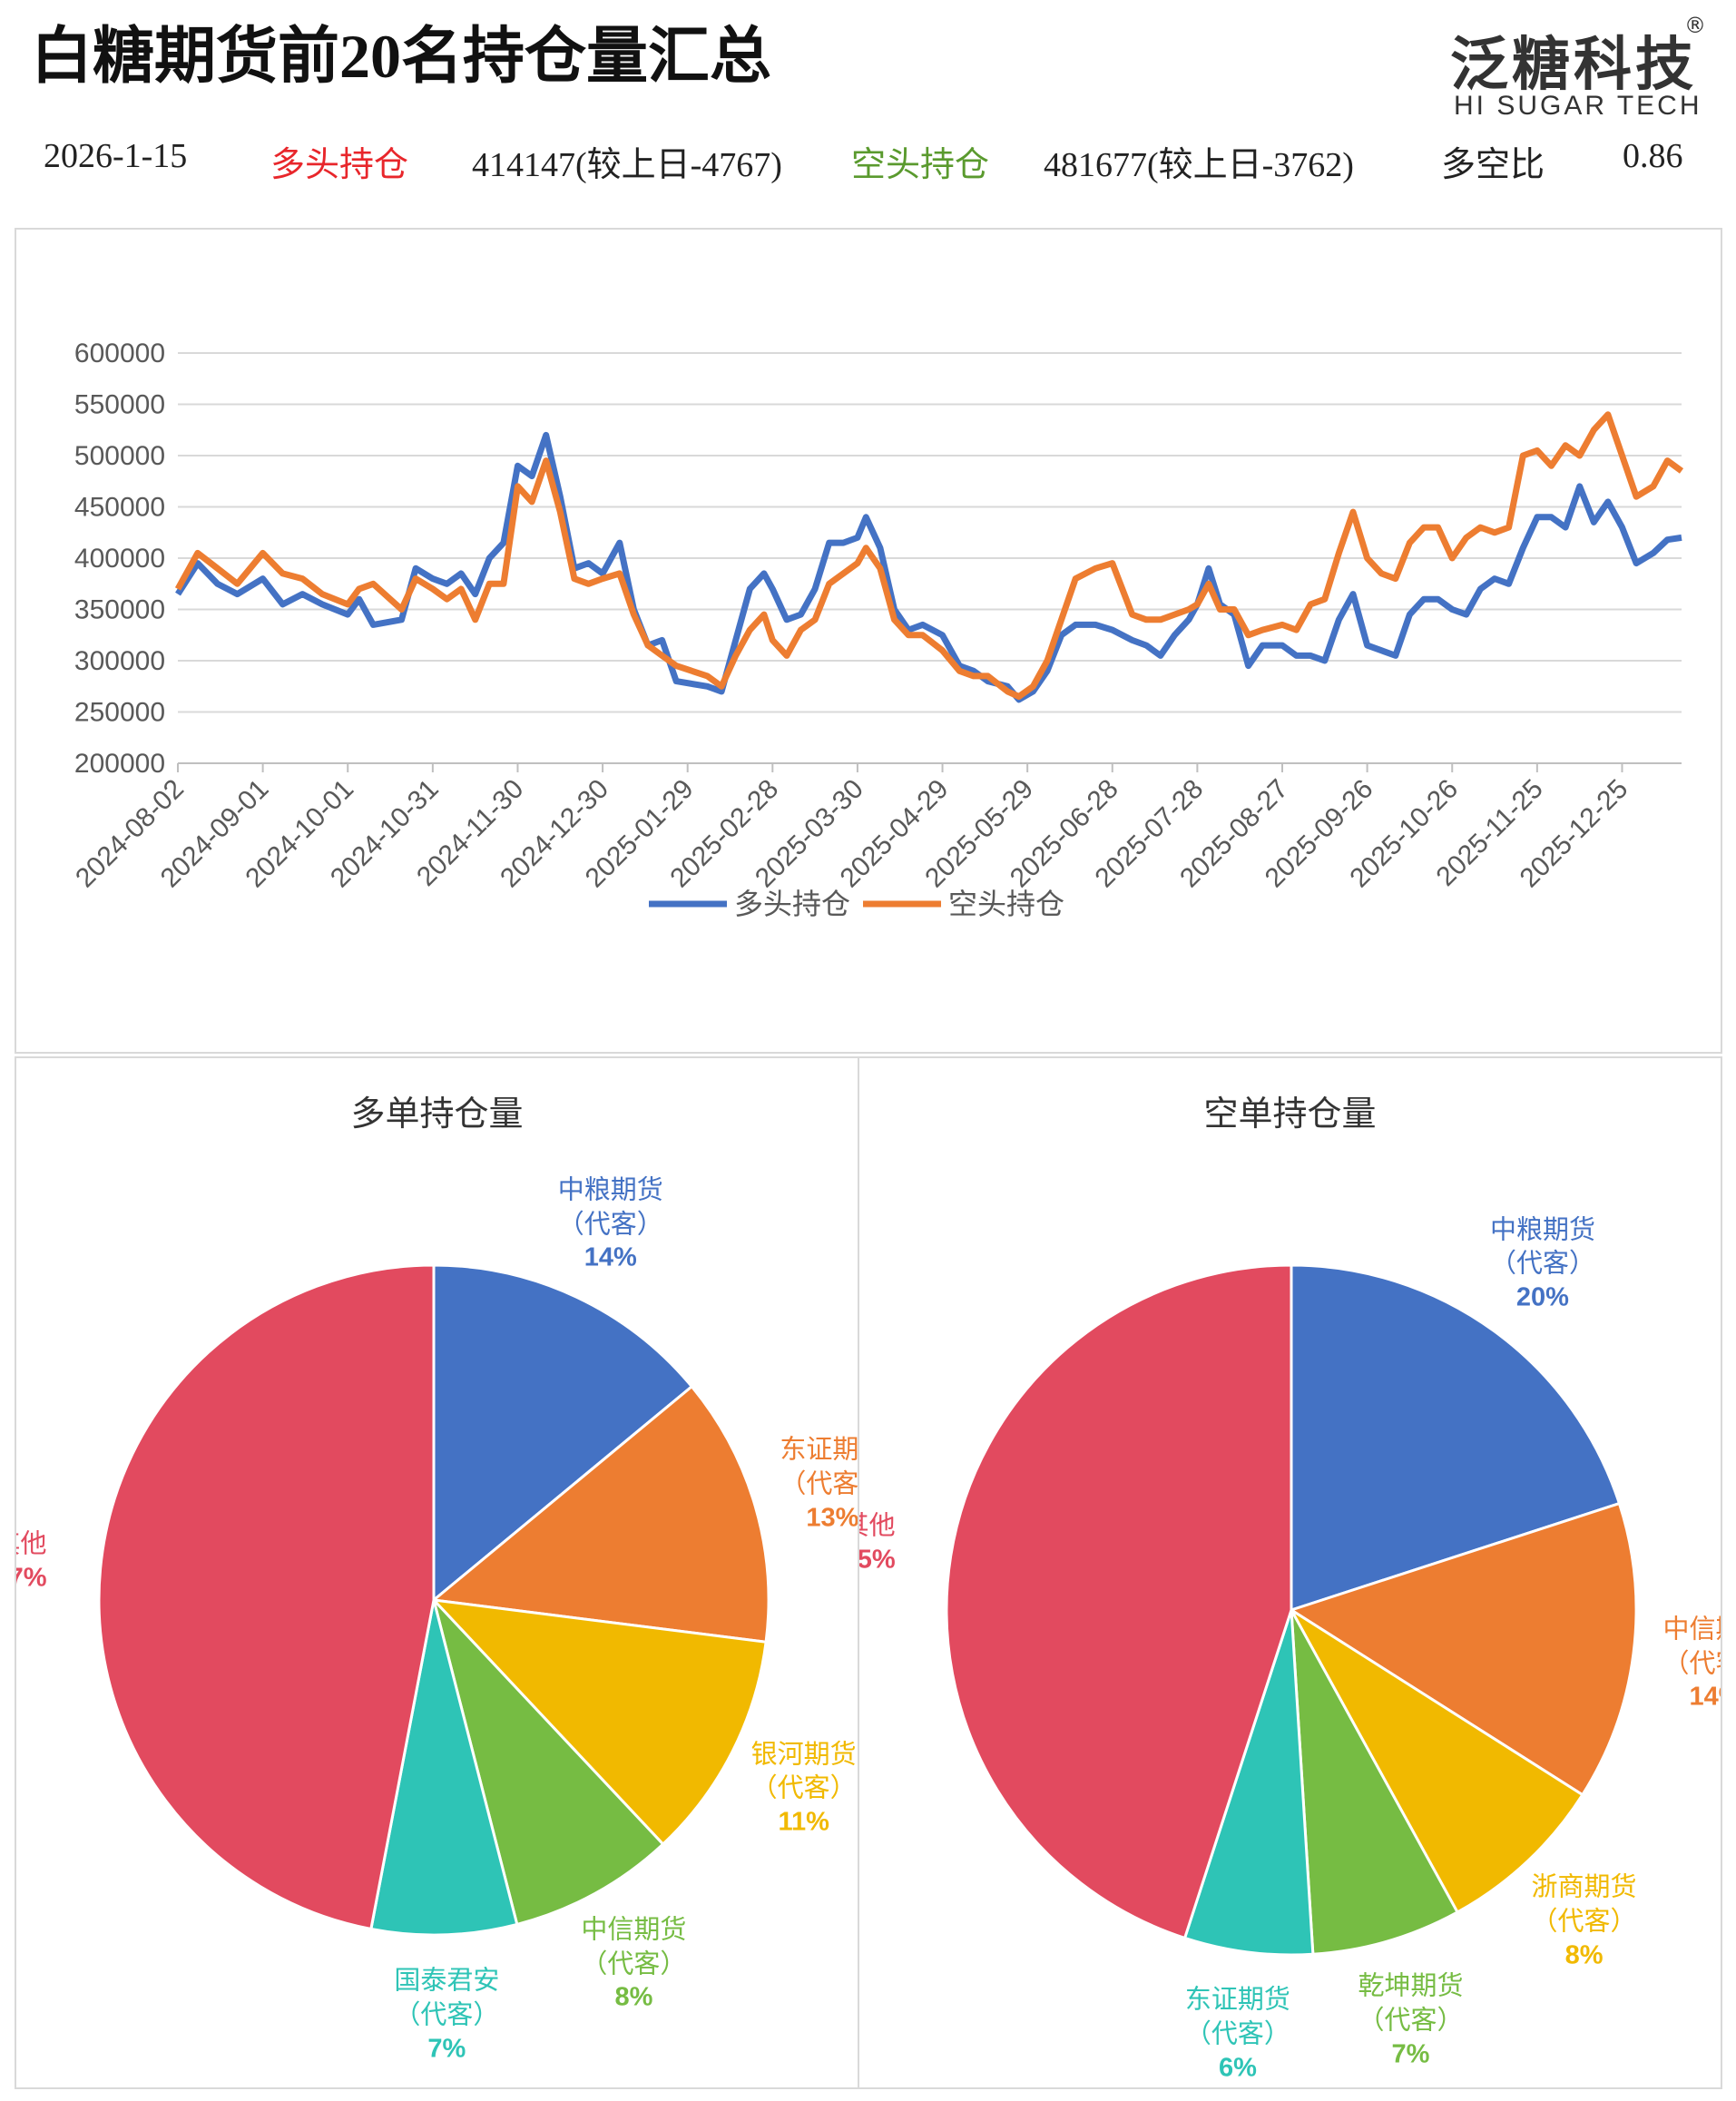  What do you see at coordinates (1237, 2068) in the screenshot?
I see `slice-value: 6%` at bounding box center [1237, 2068].